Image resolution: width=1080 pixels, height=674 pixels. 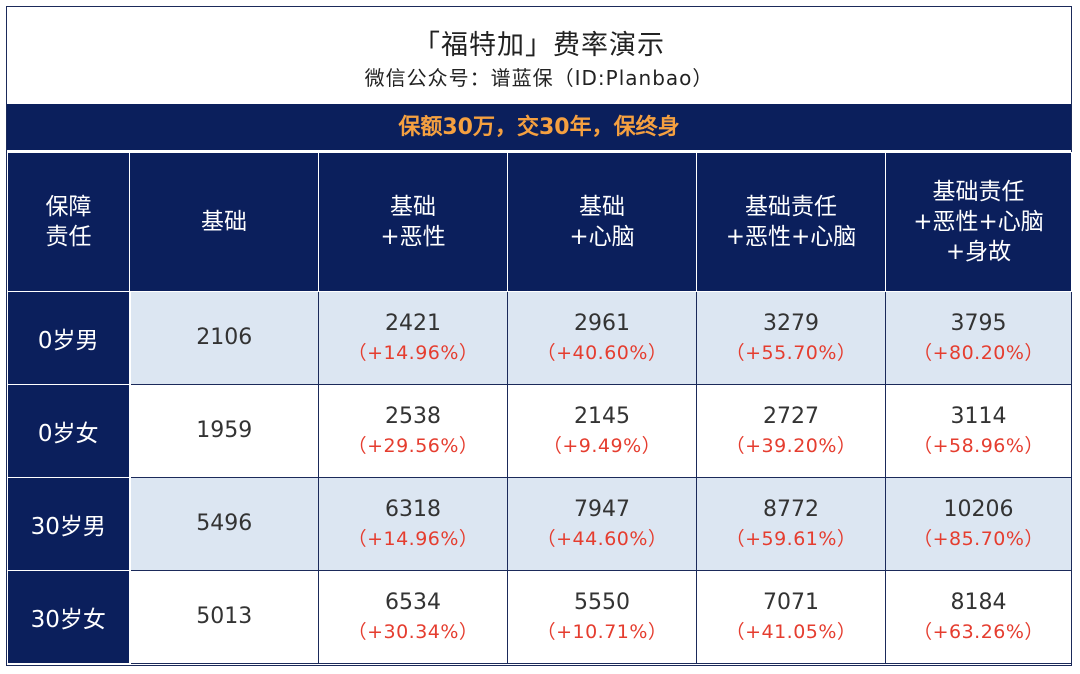 I want to click on premium-cell: 8772 （+59.61%）, so click(x=791, y=524).